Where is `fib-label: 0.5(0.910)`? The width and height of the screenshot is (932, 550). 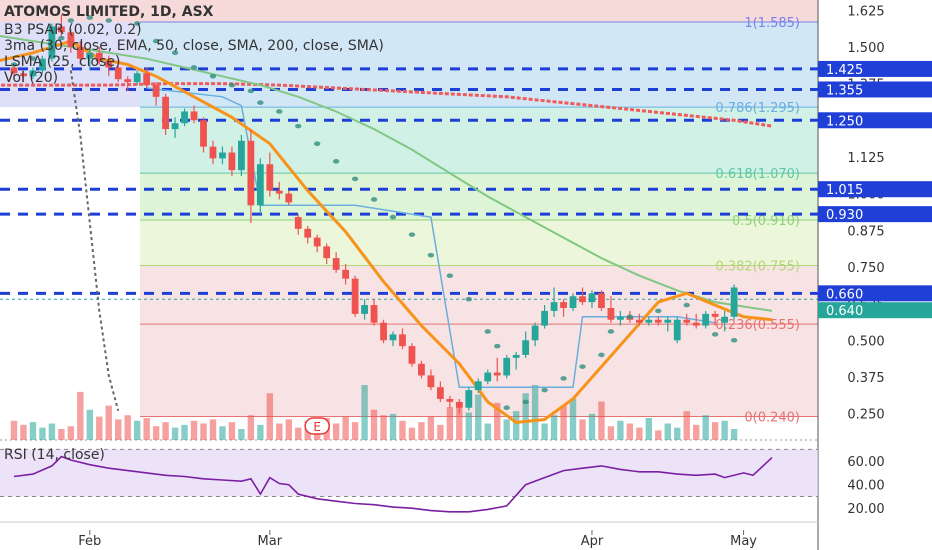
fib-label: 0.5(0.910) is located at coordinates (766, 221).